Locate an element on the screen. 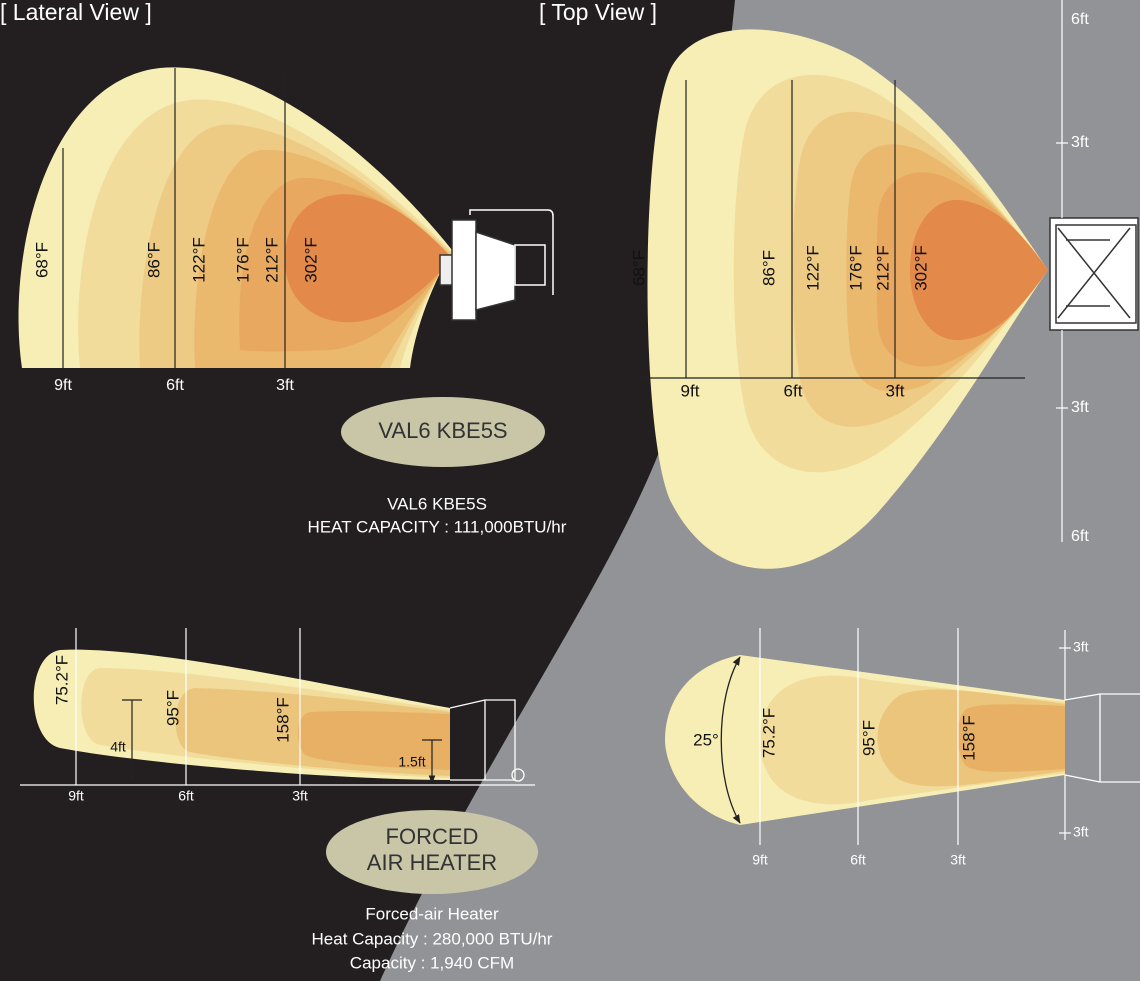 This screenshot has width=1140, height=981. caption: Heat Capacity : 280,000 BTU/hr is located at coordinates (432, 938).